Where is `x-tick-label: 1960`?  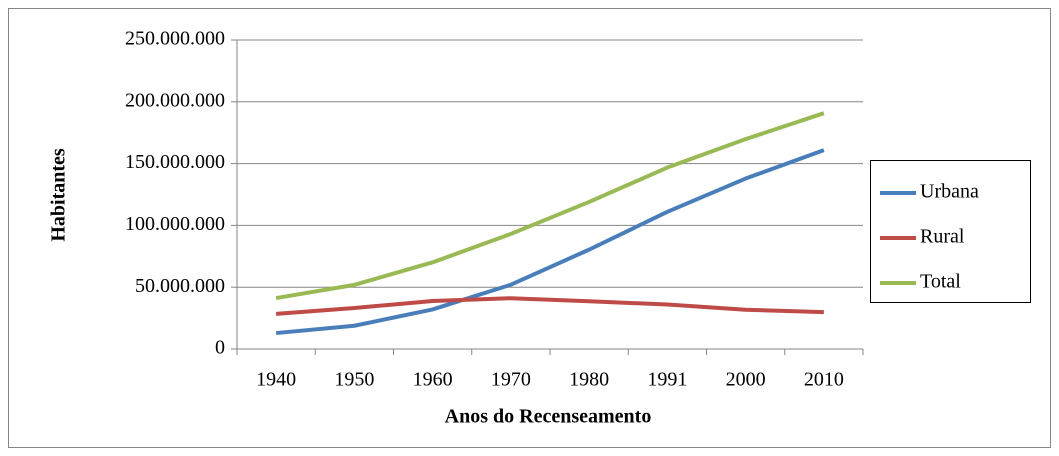
x-tick-label: 1960 is located at coordinates (433, 380).